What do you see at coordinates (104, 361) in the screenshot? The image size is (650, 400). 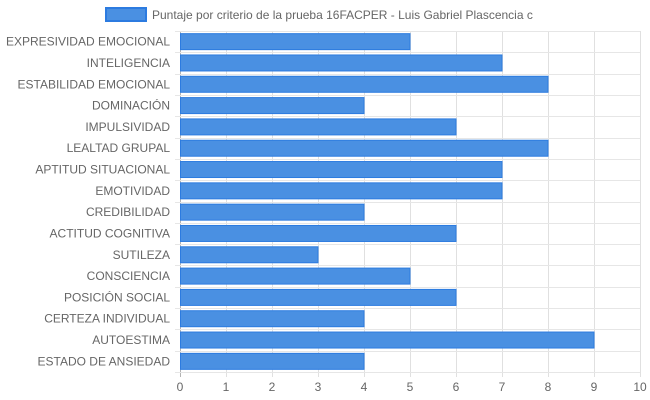 I see `category-label: ESTADO DE ANSIEDAD` at bounding box center [104, 361].